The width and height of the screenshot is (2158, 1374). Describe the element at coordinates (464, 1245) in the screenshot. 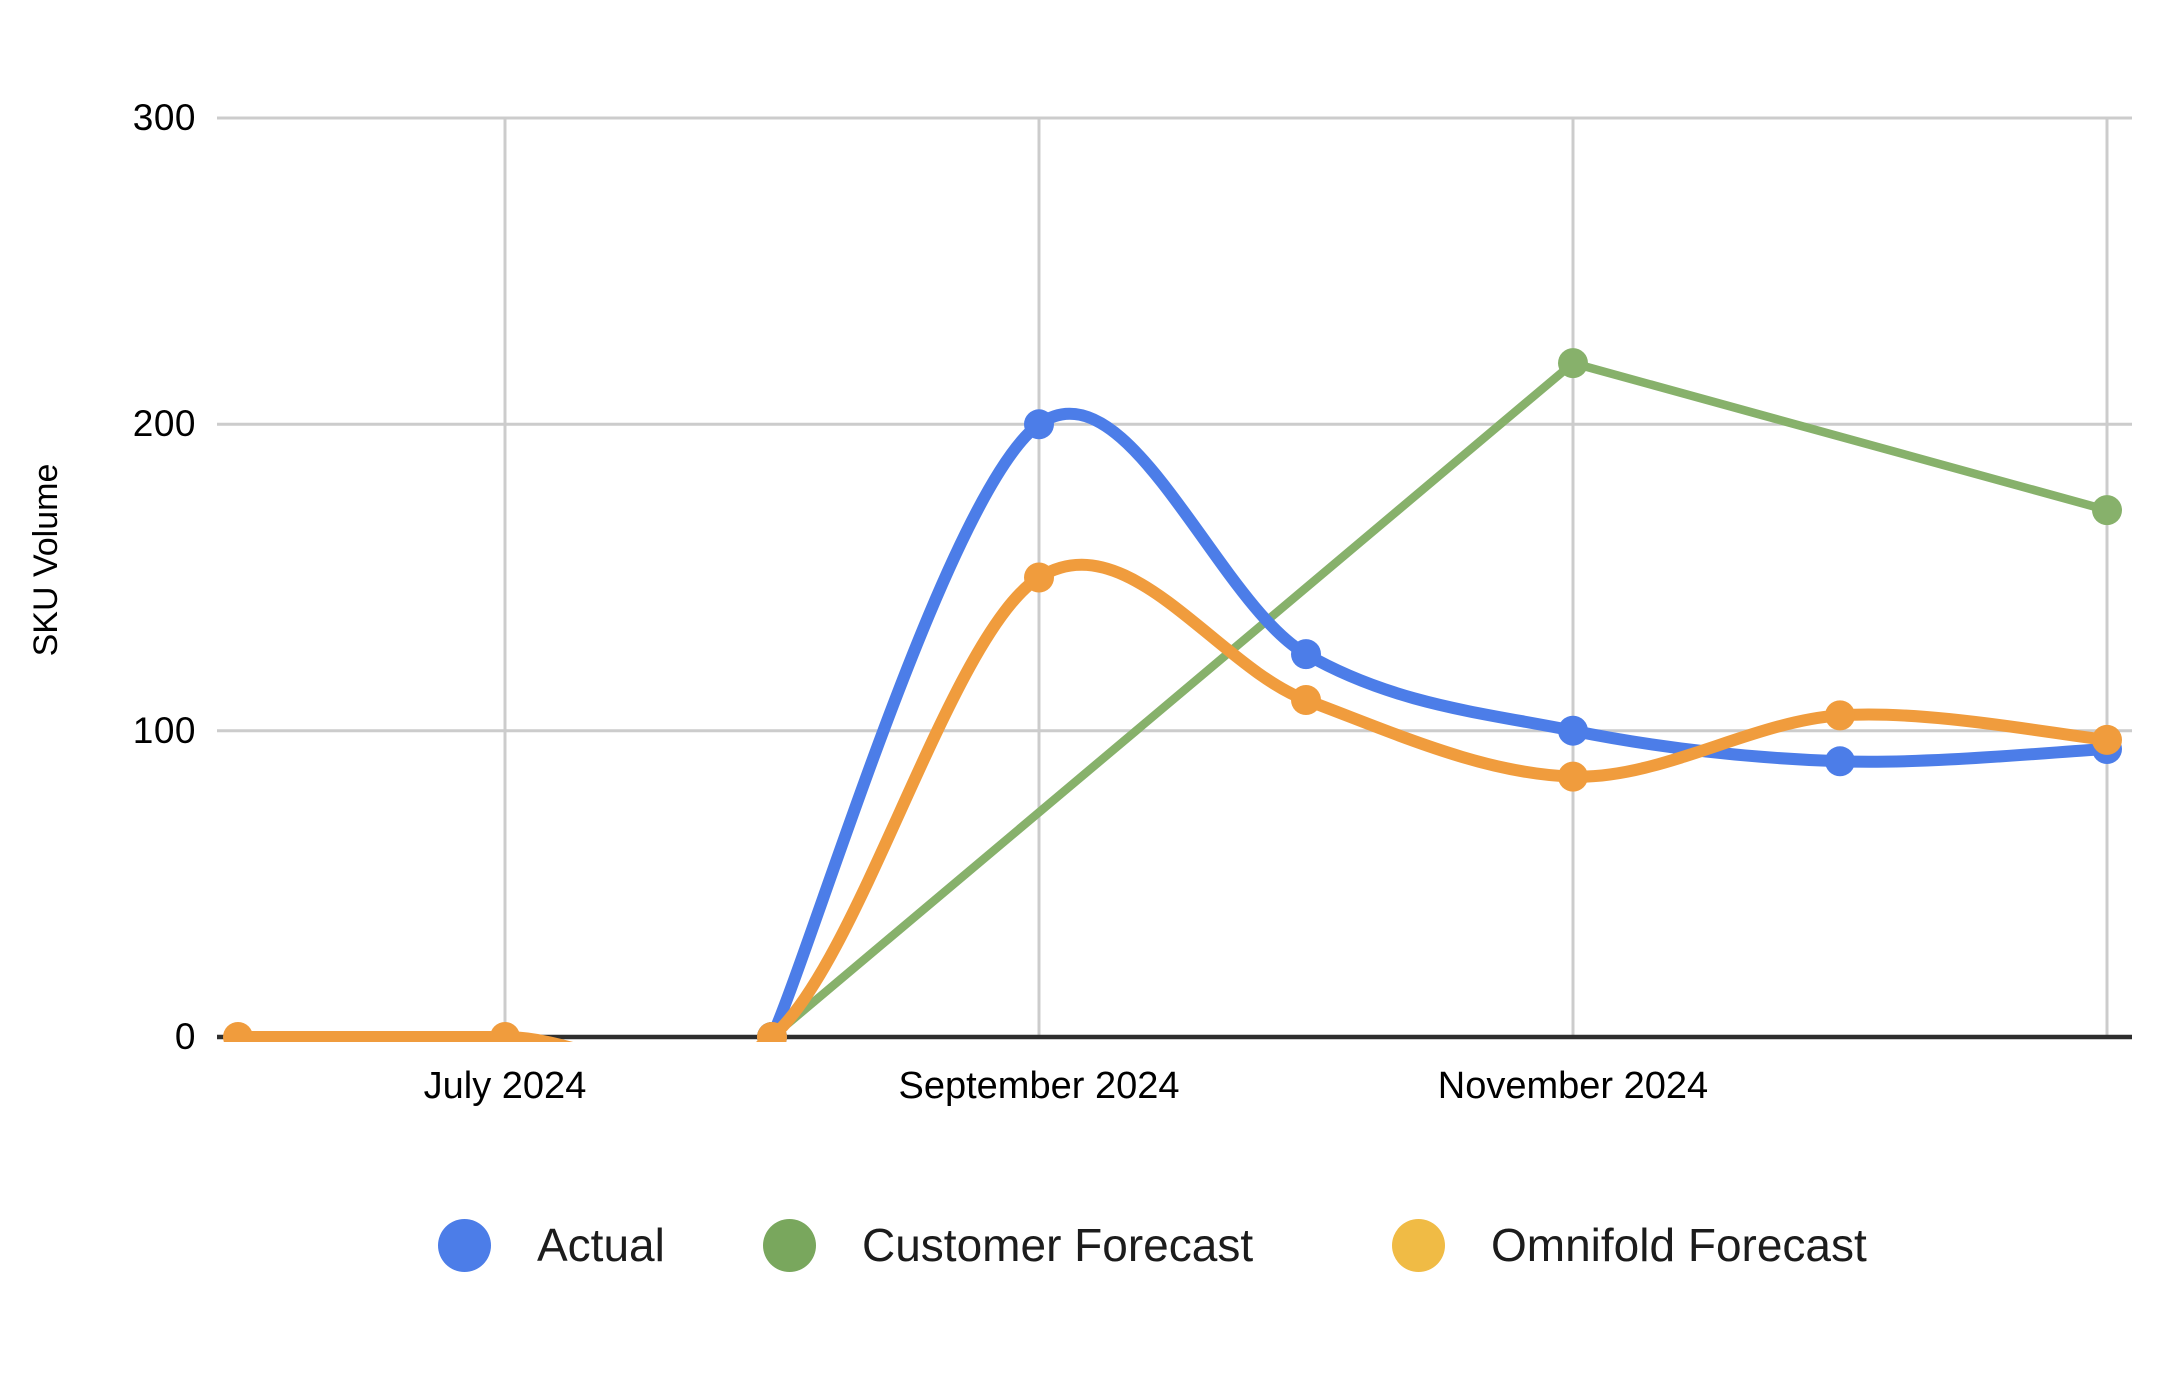

I see `legend-marker-actual-icon` at that location.